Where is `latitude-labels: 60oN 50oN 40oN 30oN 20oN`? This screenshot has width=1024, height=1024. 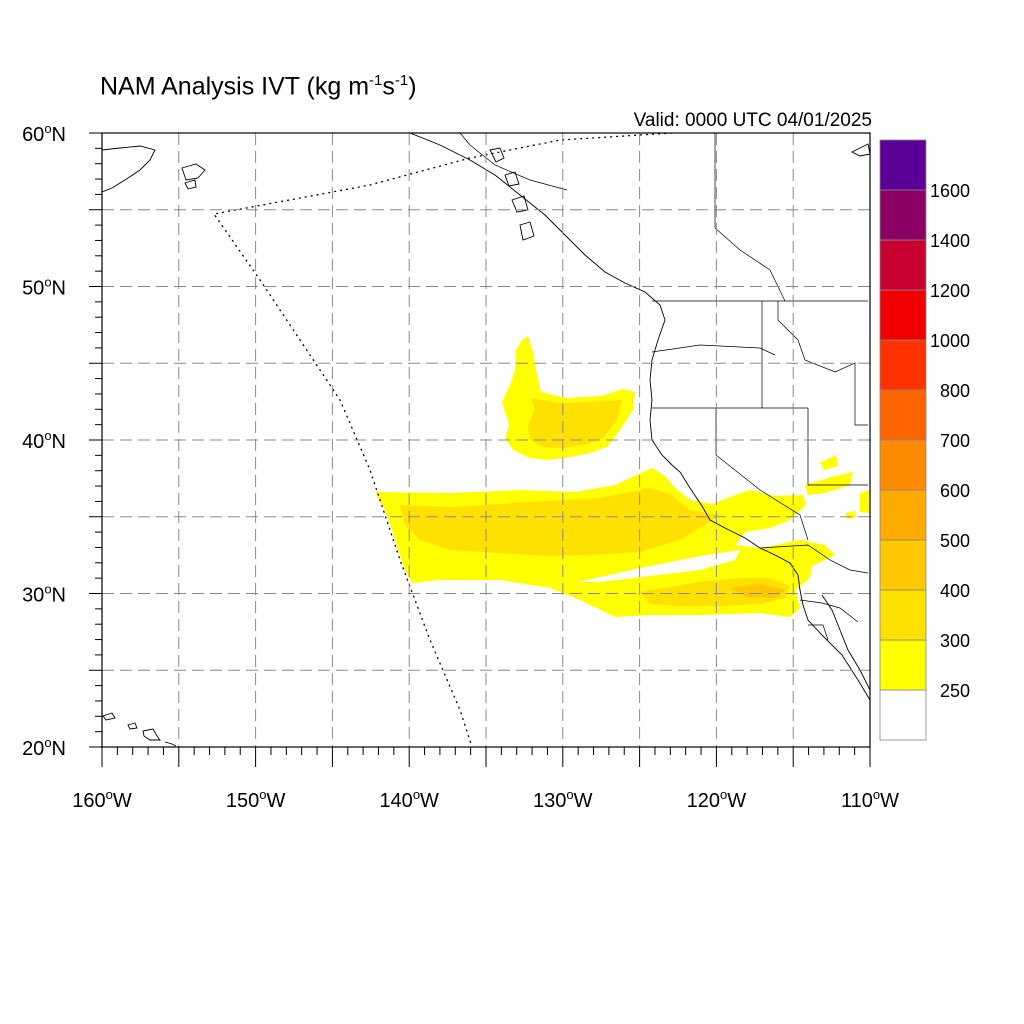
latitude-labels: 60oN 50oN 40oN 30oN 20oN is located at coordinates (44, 440).